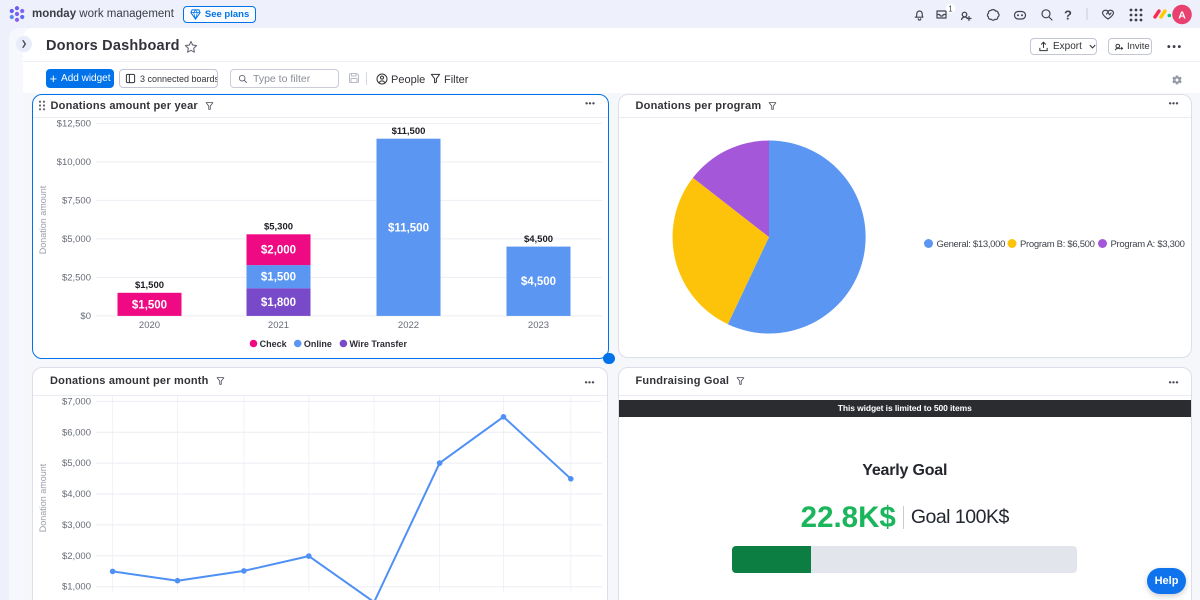  What do you see at coordinates (537, 325) in the screenshot?
I see `svg-text: 2023` at bounding box center [537, 325].